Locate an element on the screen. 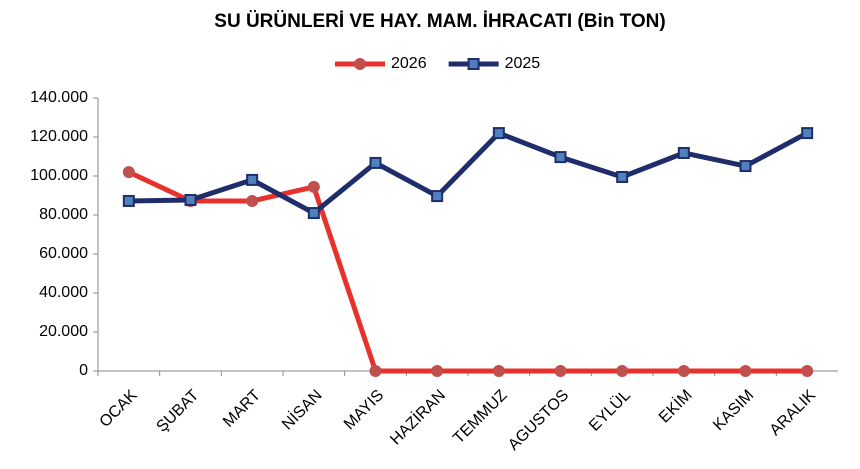 The height and width of the screenshot is (469, 860). x-tick-label: TEMMUZ is located at coordinates (480, 417).